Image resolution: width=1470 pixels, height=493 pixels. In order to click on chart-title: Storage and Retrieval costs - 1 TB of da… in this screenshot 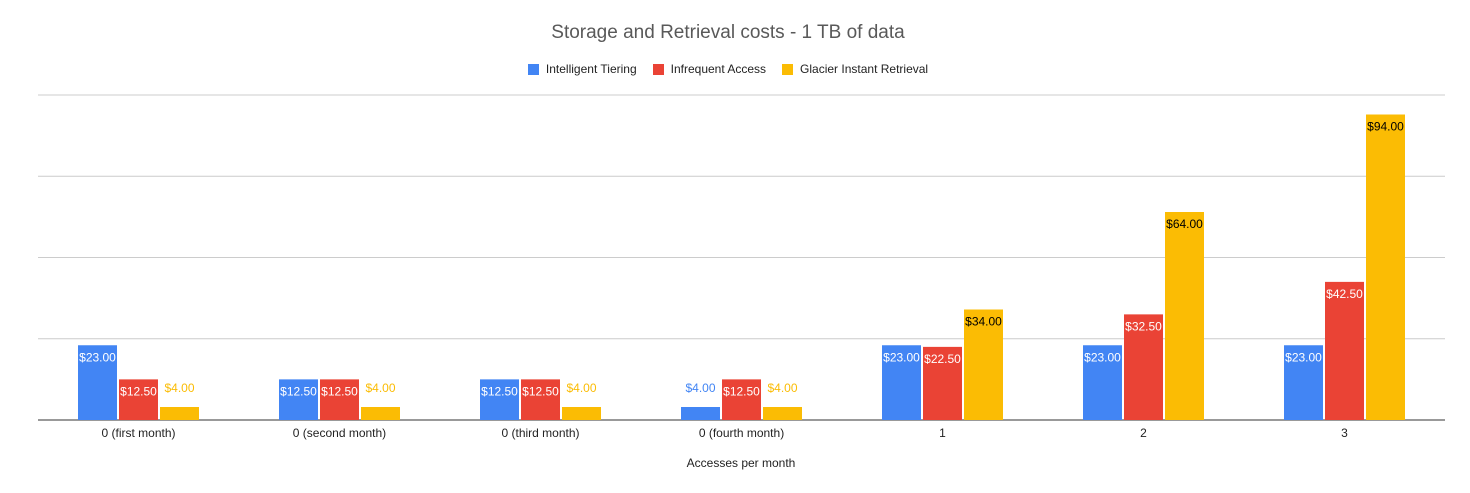, I will do `click(728, 32)`.